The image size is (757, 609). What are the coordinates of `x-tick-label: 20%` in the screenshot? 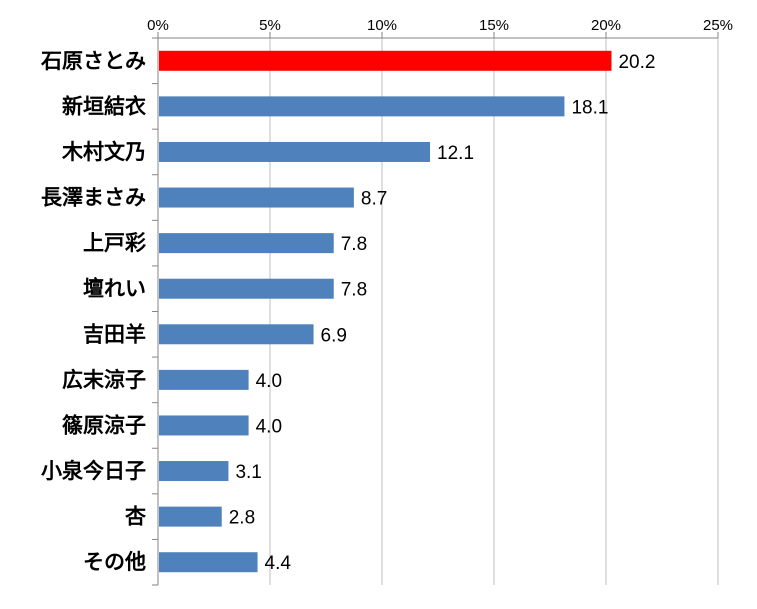 It's located at (606, 25).